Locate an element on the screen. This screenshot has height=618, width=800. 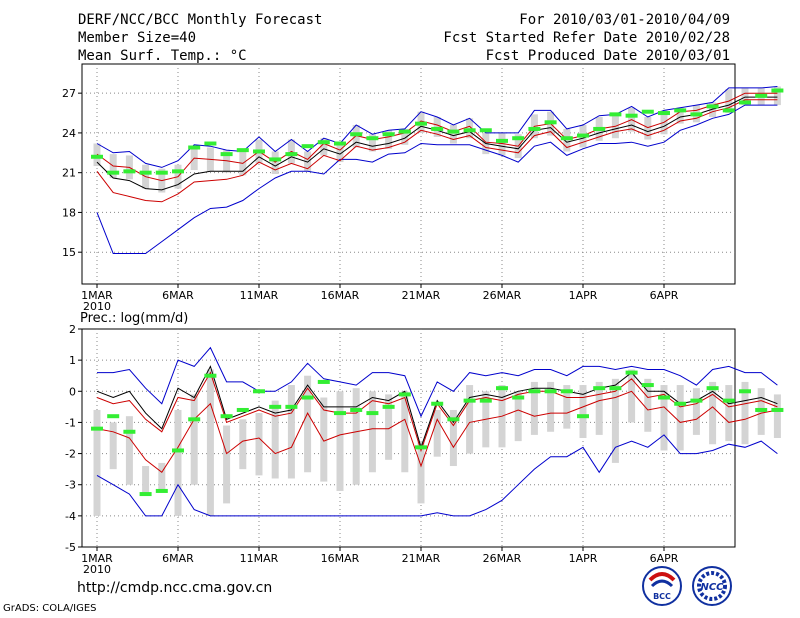
prec-xtick-label: 26MAR is located at coordinates (502, 558).